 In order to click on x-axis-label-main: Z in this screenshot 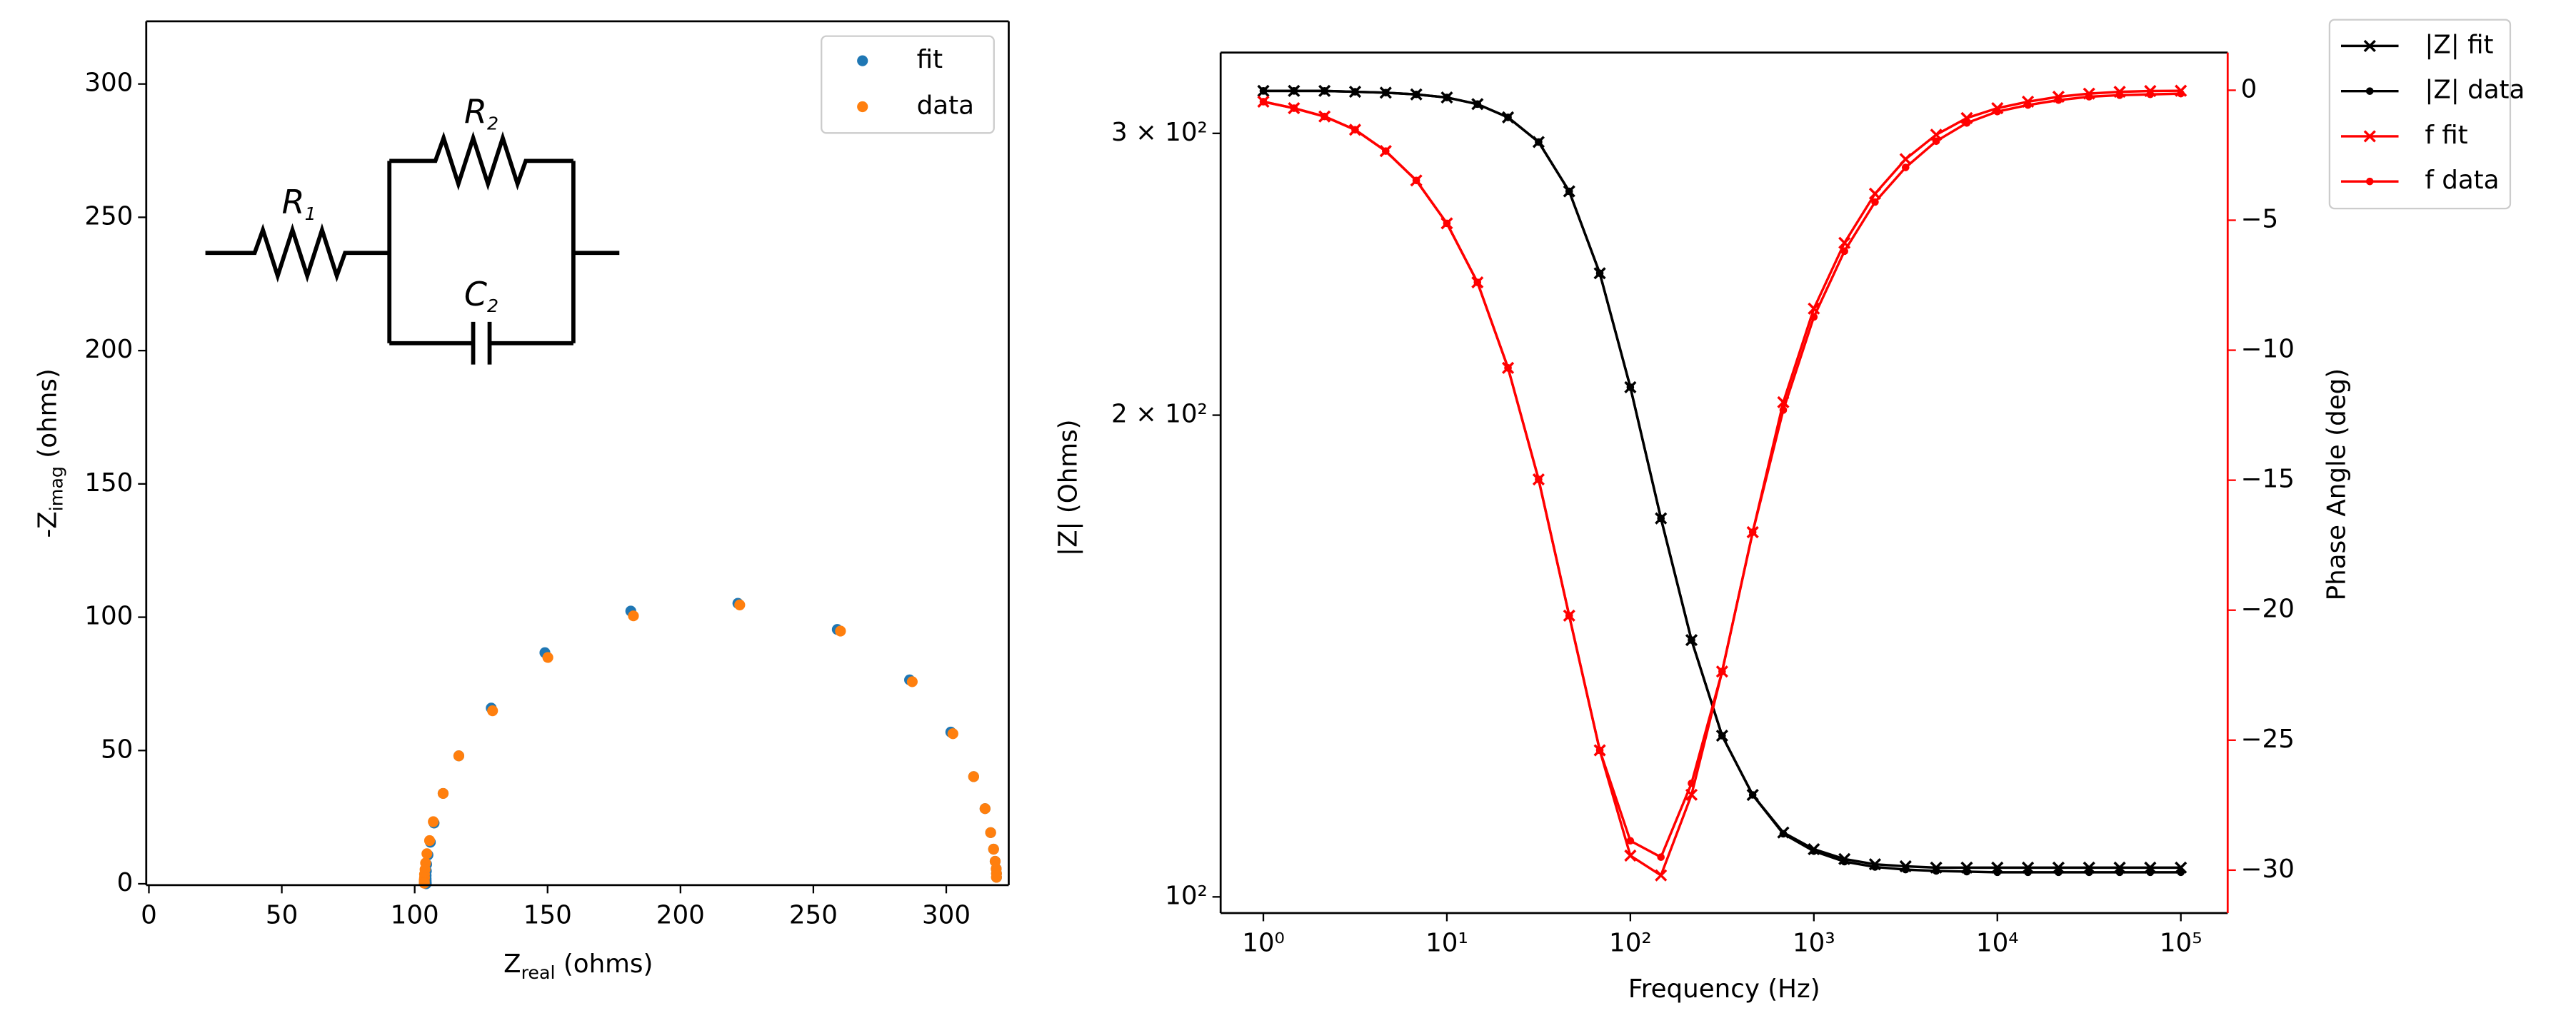, I will do `click(512, 964)`.